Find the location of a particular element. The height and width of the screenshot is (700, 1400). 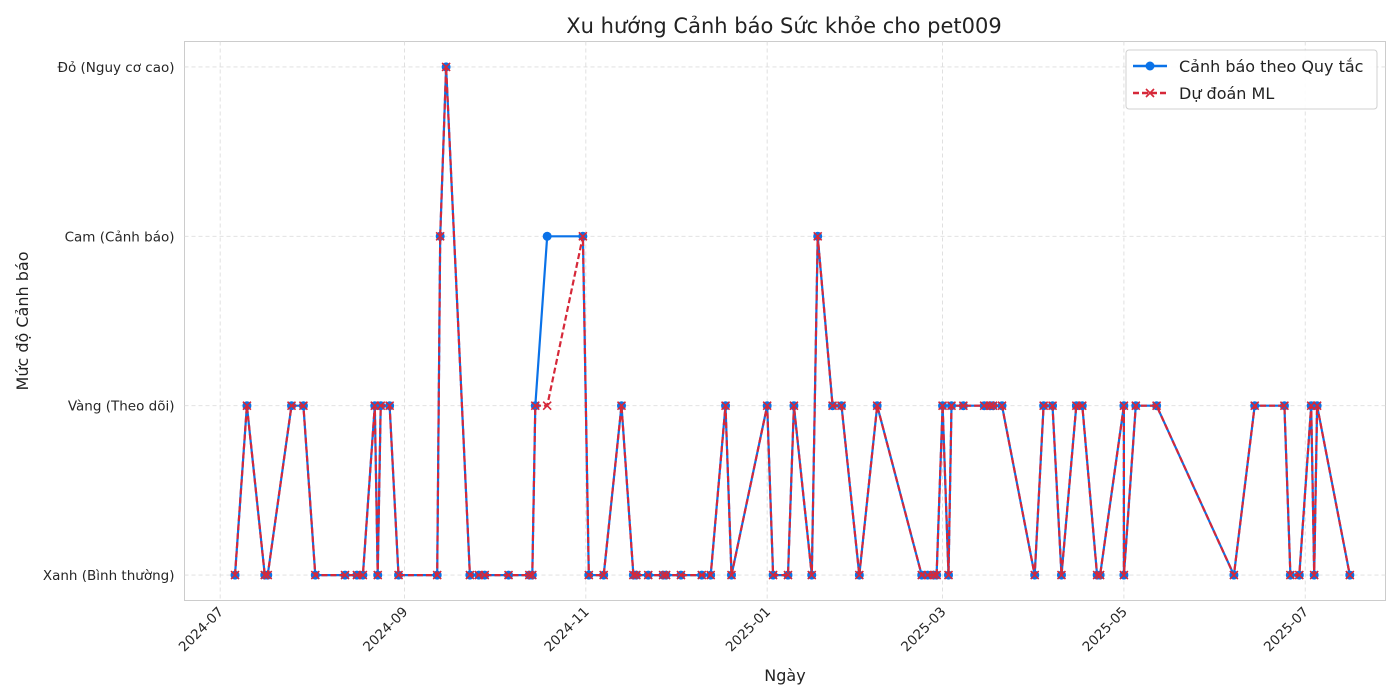

y-tick-label: Đỏ (Nguy cơ cao) is located at coordinates (116, 68).